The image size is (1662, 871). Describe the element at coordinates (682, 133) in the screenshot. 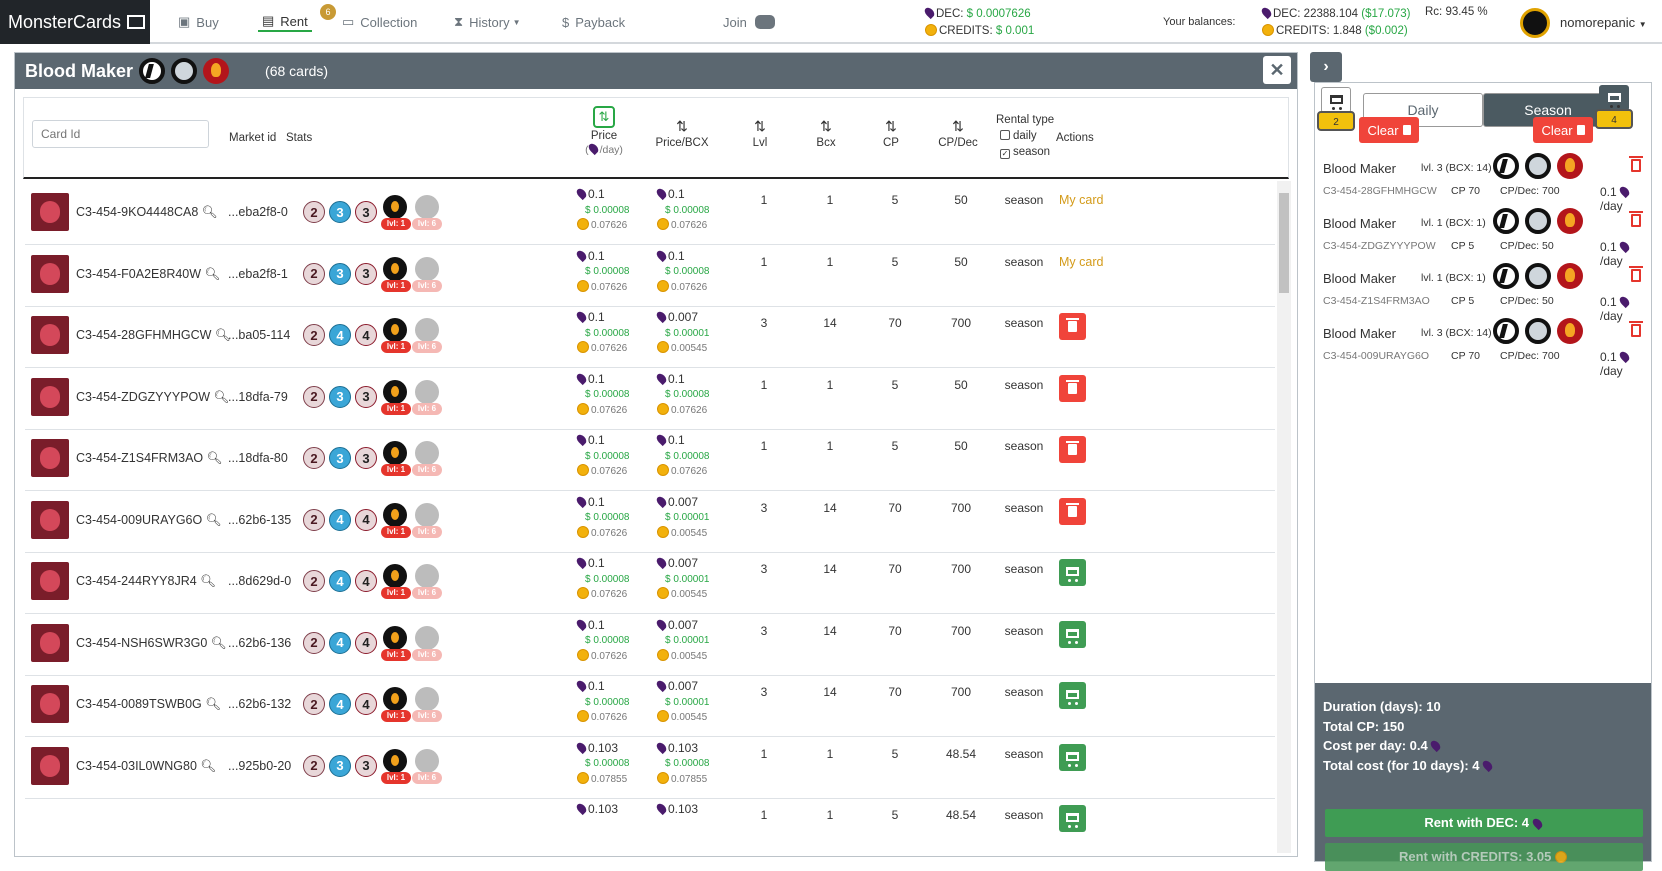

I see `price-bcx-header: ⇅ Price/BCX` at that location.